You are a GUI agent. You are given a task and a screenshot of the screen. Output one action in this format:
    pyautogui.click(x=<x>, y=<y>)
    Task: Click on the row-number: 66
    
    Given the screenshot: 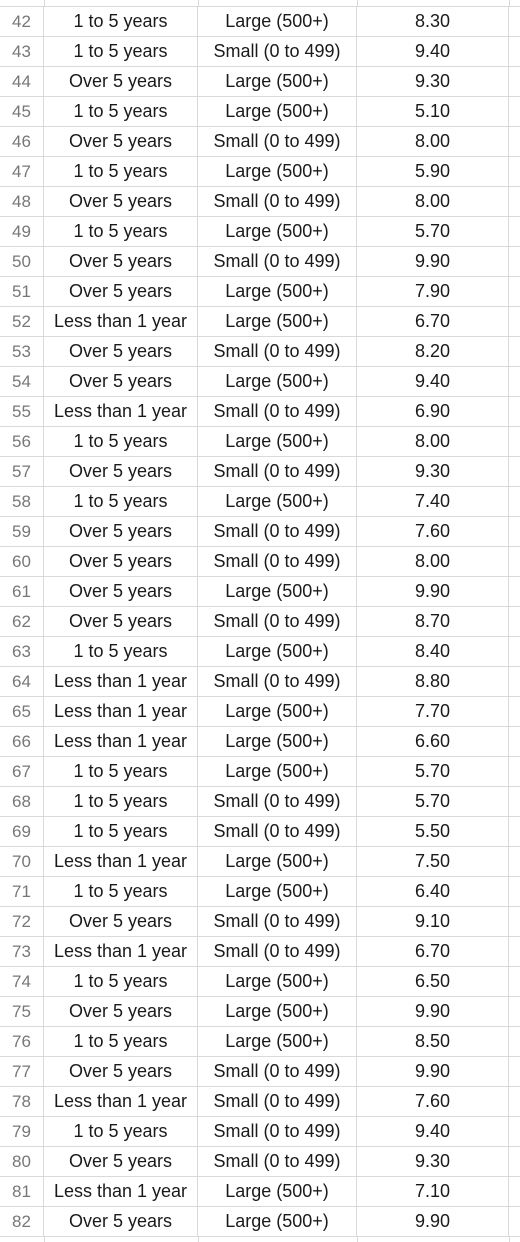 What is the action you would take?
    pyautogui.click(x=22, y=741)
    